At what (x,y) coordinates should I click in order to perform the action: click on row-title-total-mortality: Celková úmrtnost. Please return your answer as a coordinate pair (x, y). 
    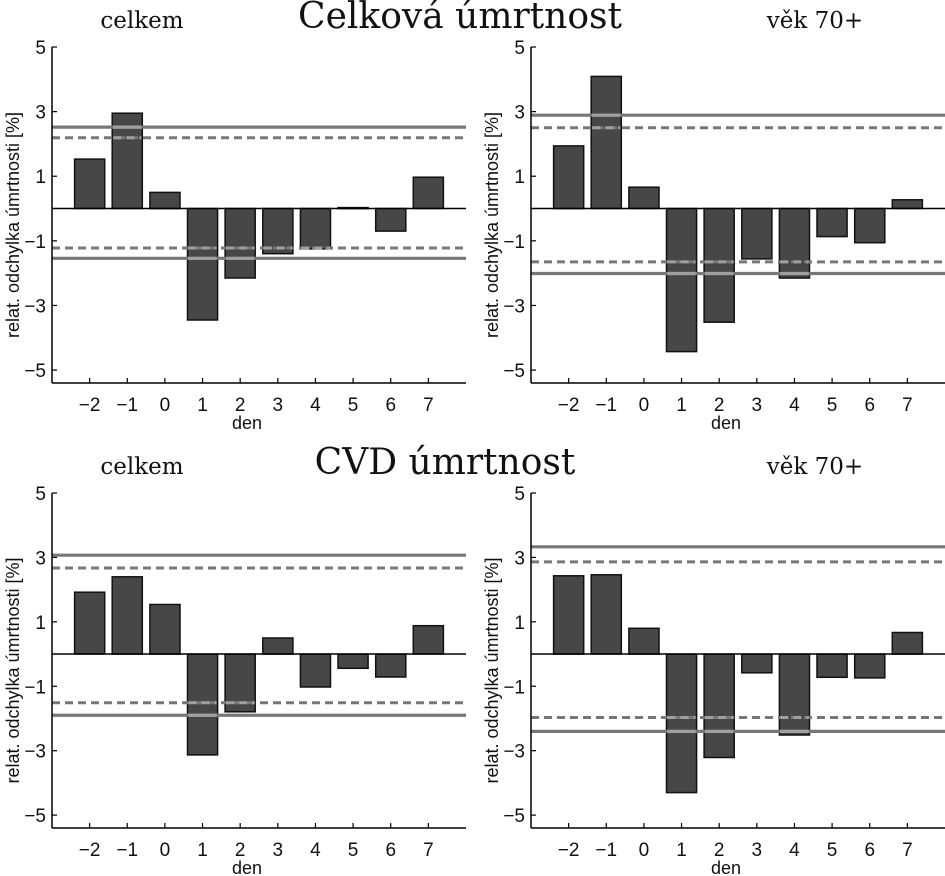
    Looking at the image, I should click on (460, 18).